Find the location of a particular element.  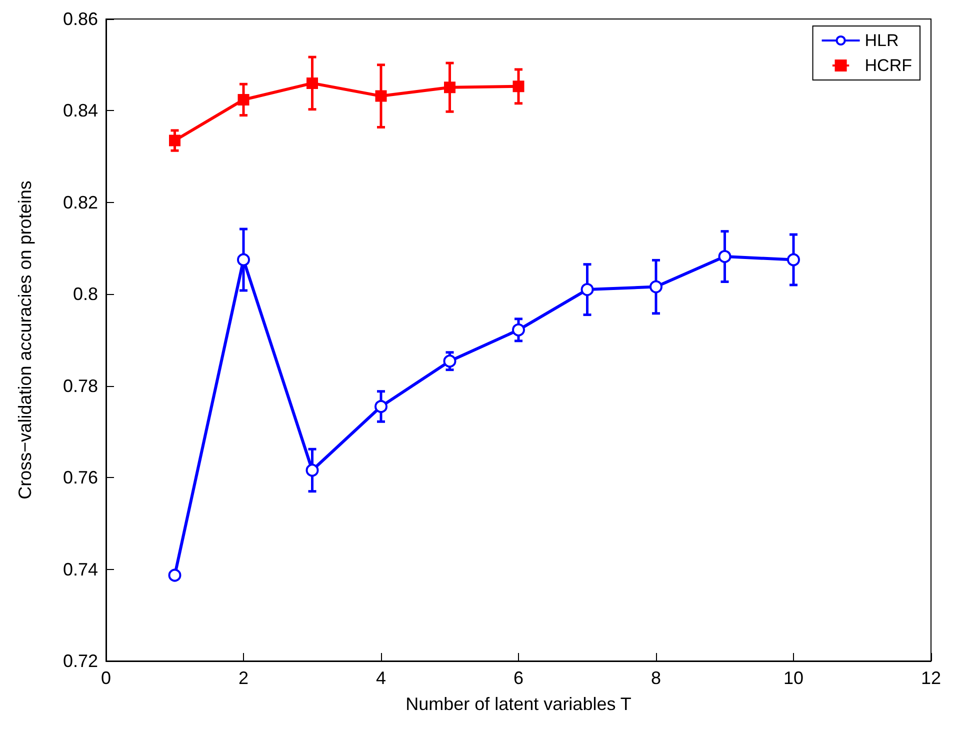

y-tick-label: 0.78 is located at coordinates (80, 386).